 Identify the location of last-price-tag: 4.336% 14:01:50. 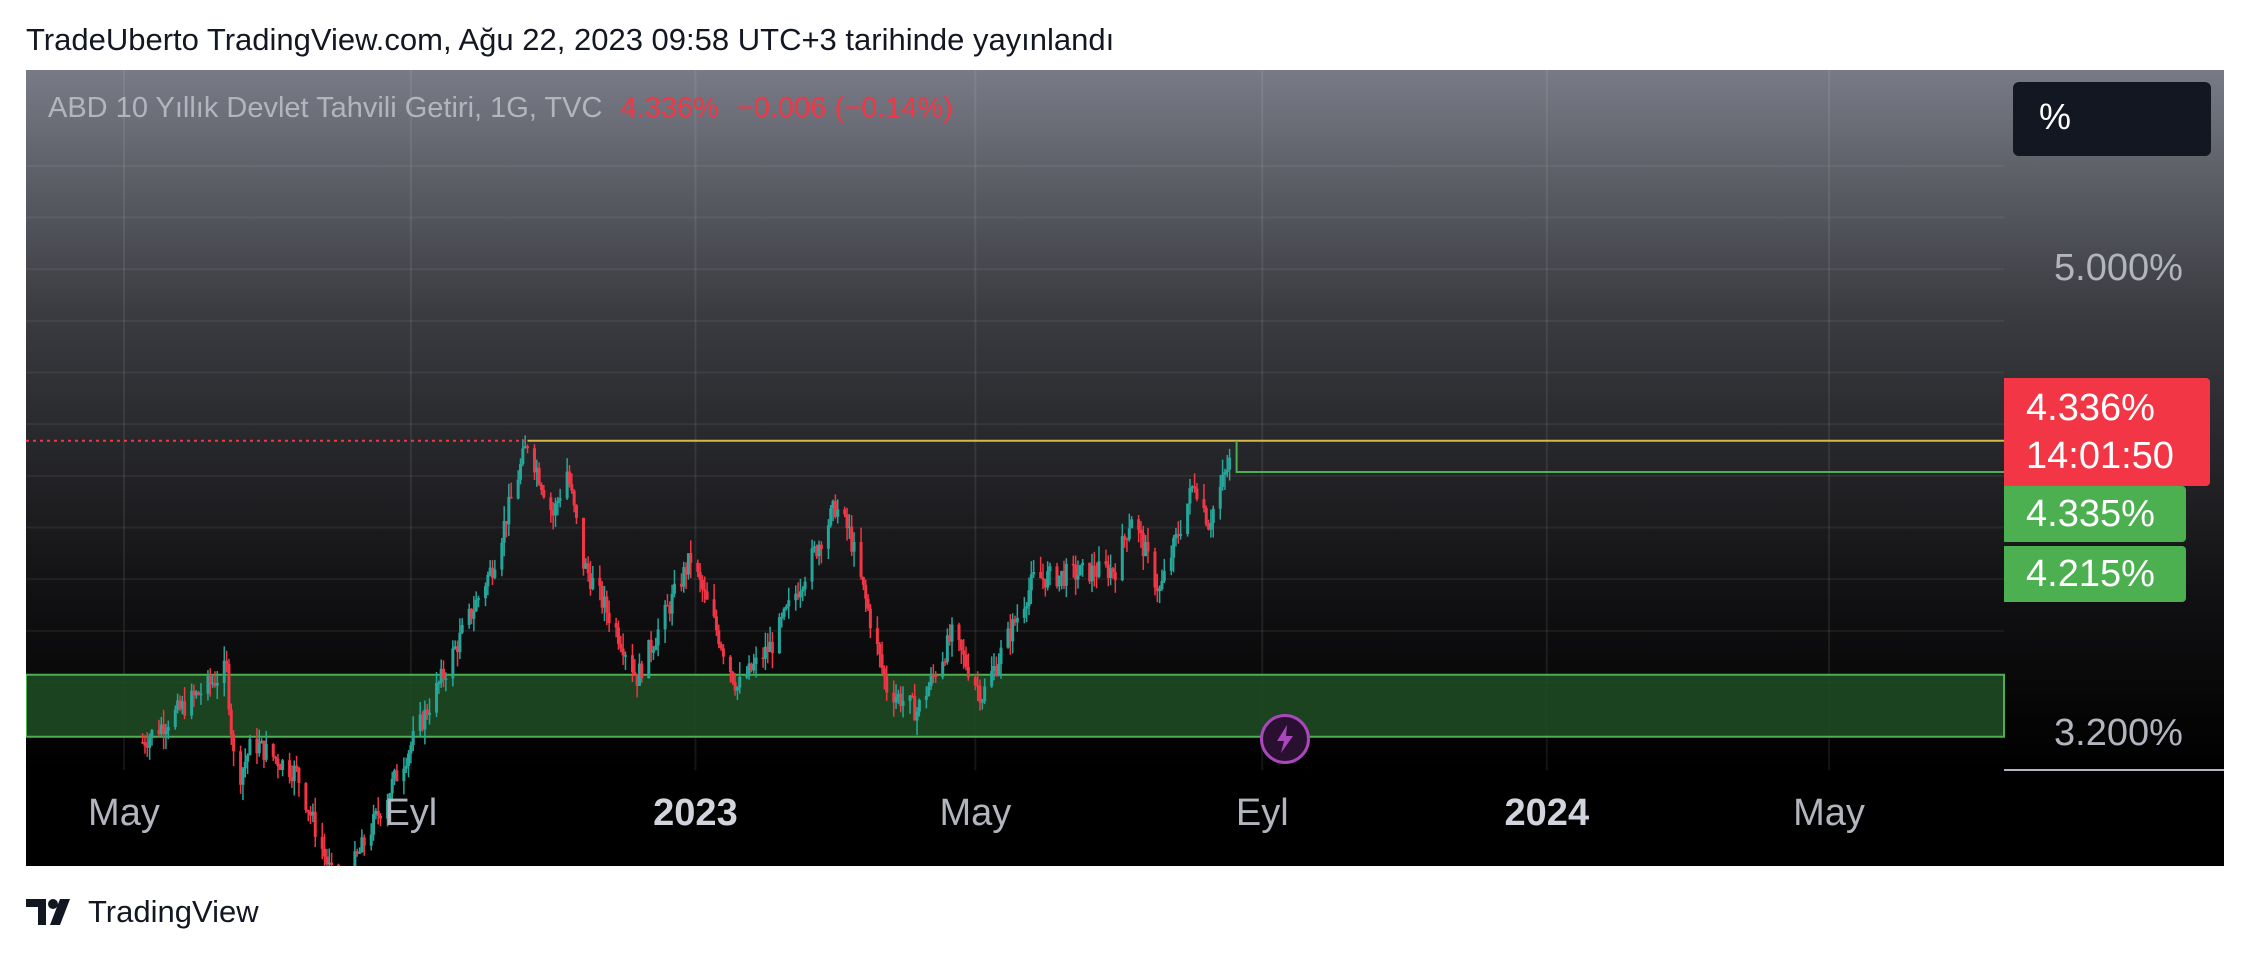
(2107, 432).